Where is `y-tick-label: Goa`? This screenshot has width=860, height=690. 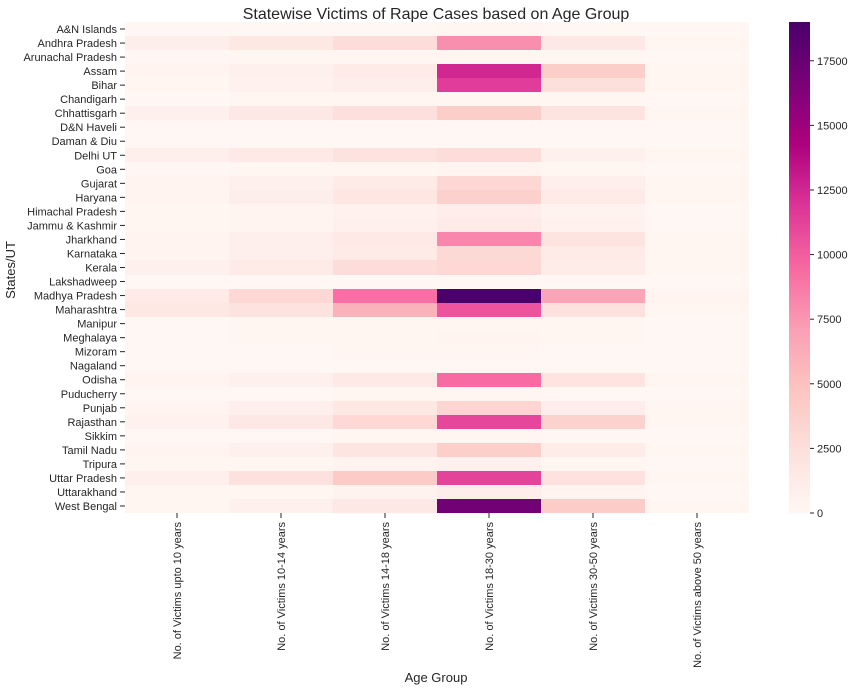
y-tick-label: Goa is located at coordinates (107, 170).